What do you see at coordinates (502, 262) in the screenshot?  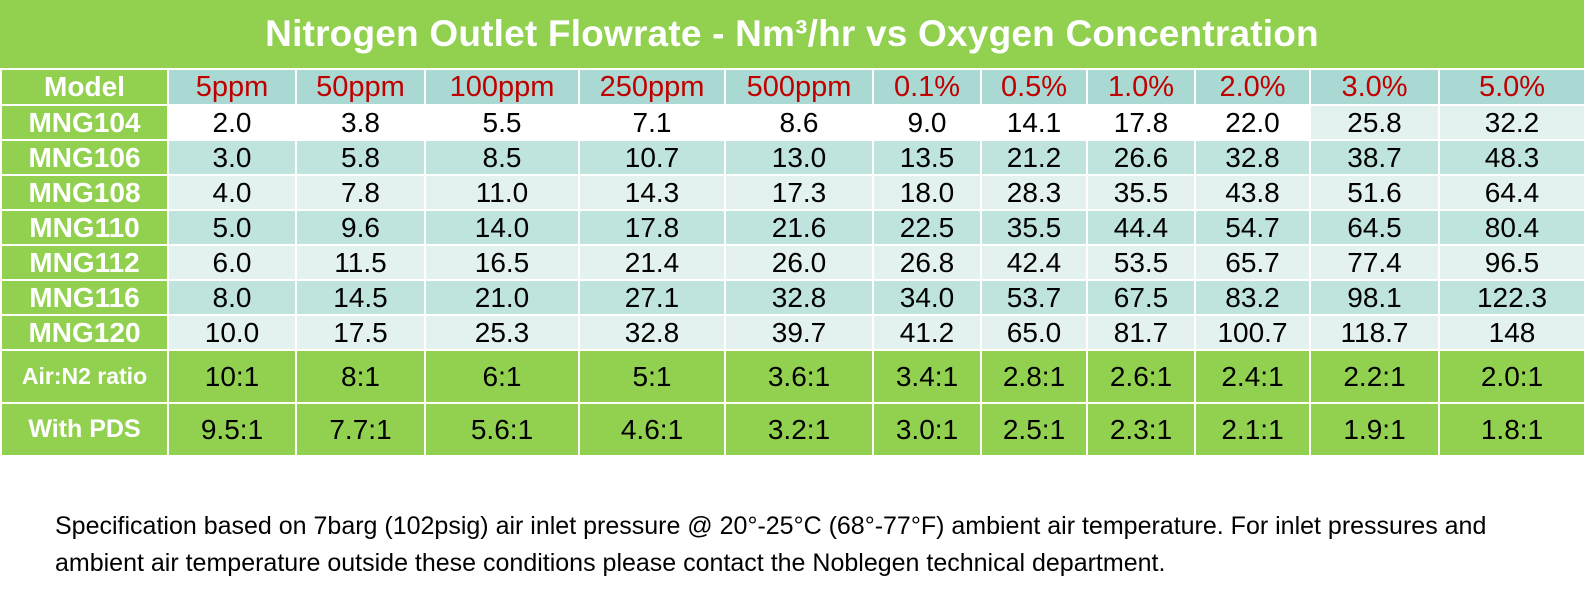 I see `flowrate-cell: 16.5` at bounding box center [502, 262].